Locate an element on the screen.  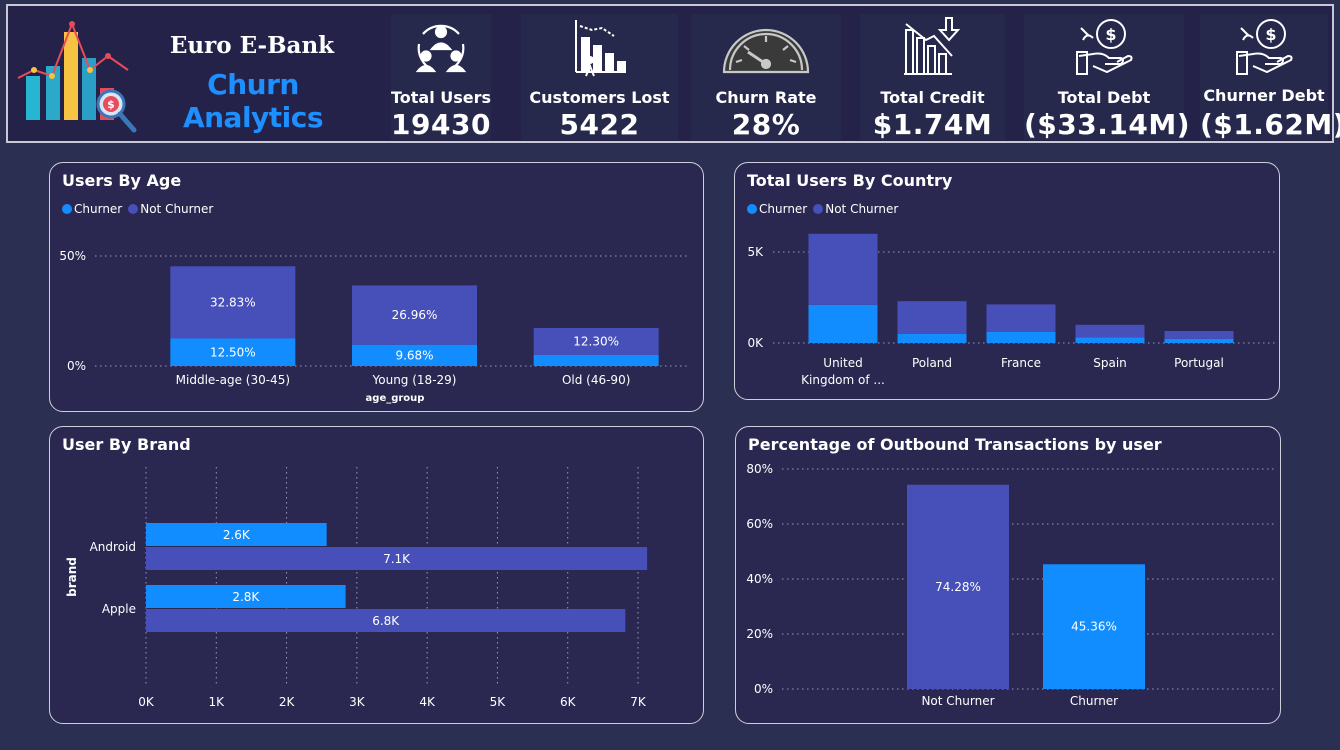
x-tick-label: Middle-age (30-45) is located at coordinates (233, 380).